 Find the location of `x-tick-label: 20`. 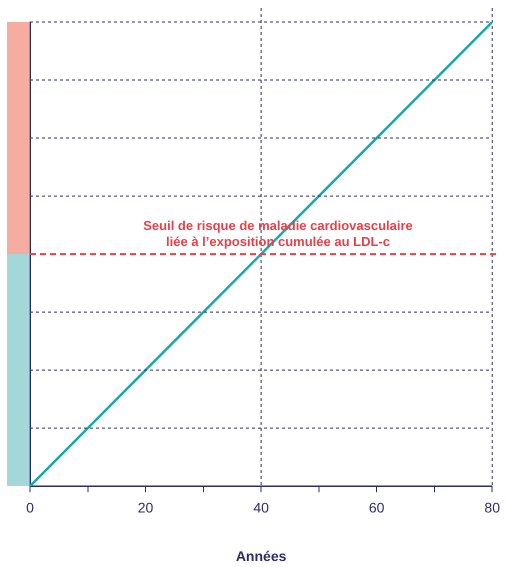

x-tick-label: 20 is located at coordinates (146, 507).